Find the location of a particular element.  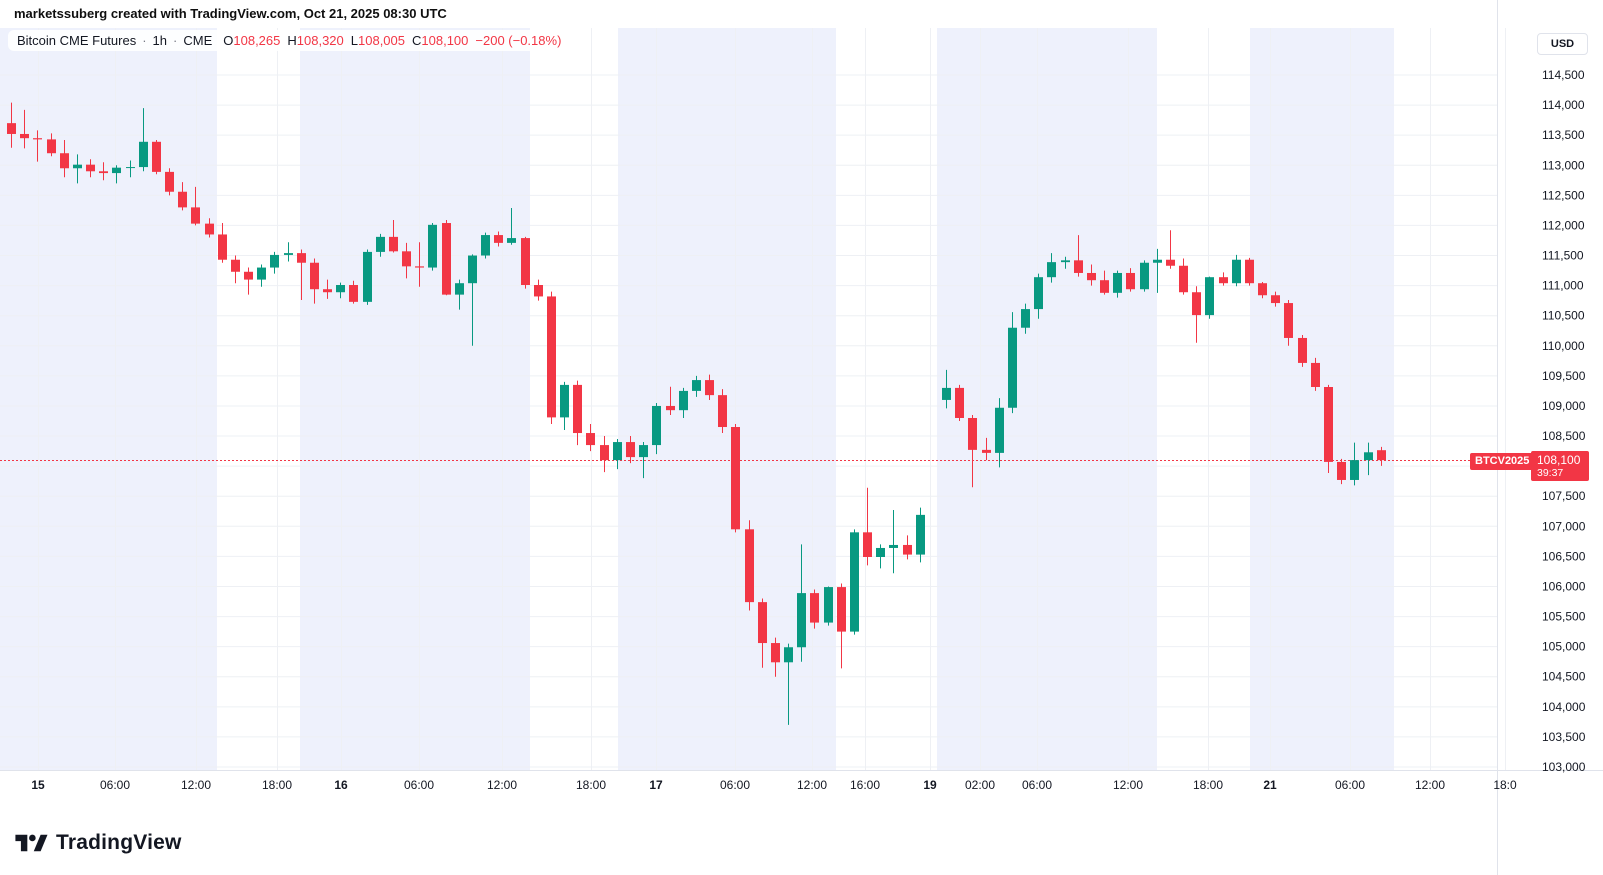

price-axis-label: 108,500 is located at coordinates (1564, 436).